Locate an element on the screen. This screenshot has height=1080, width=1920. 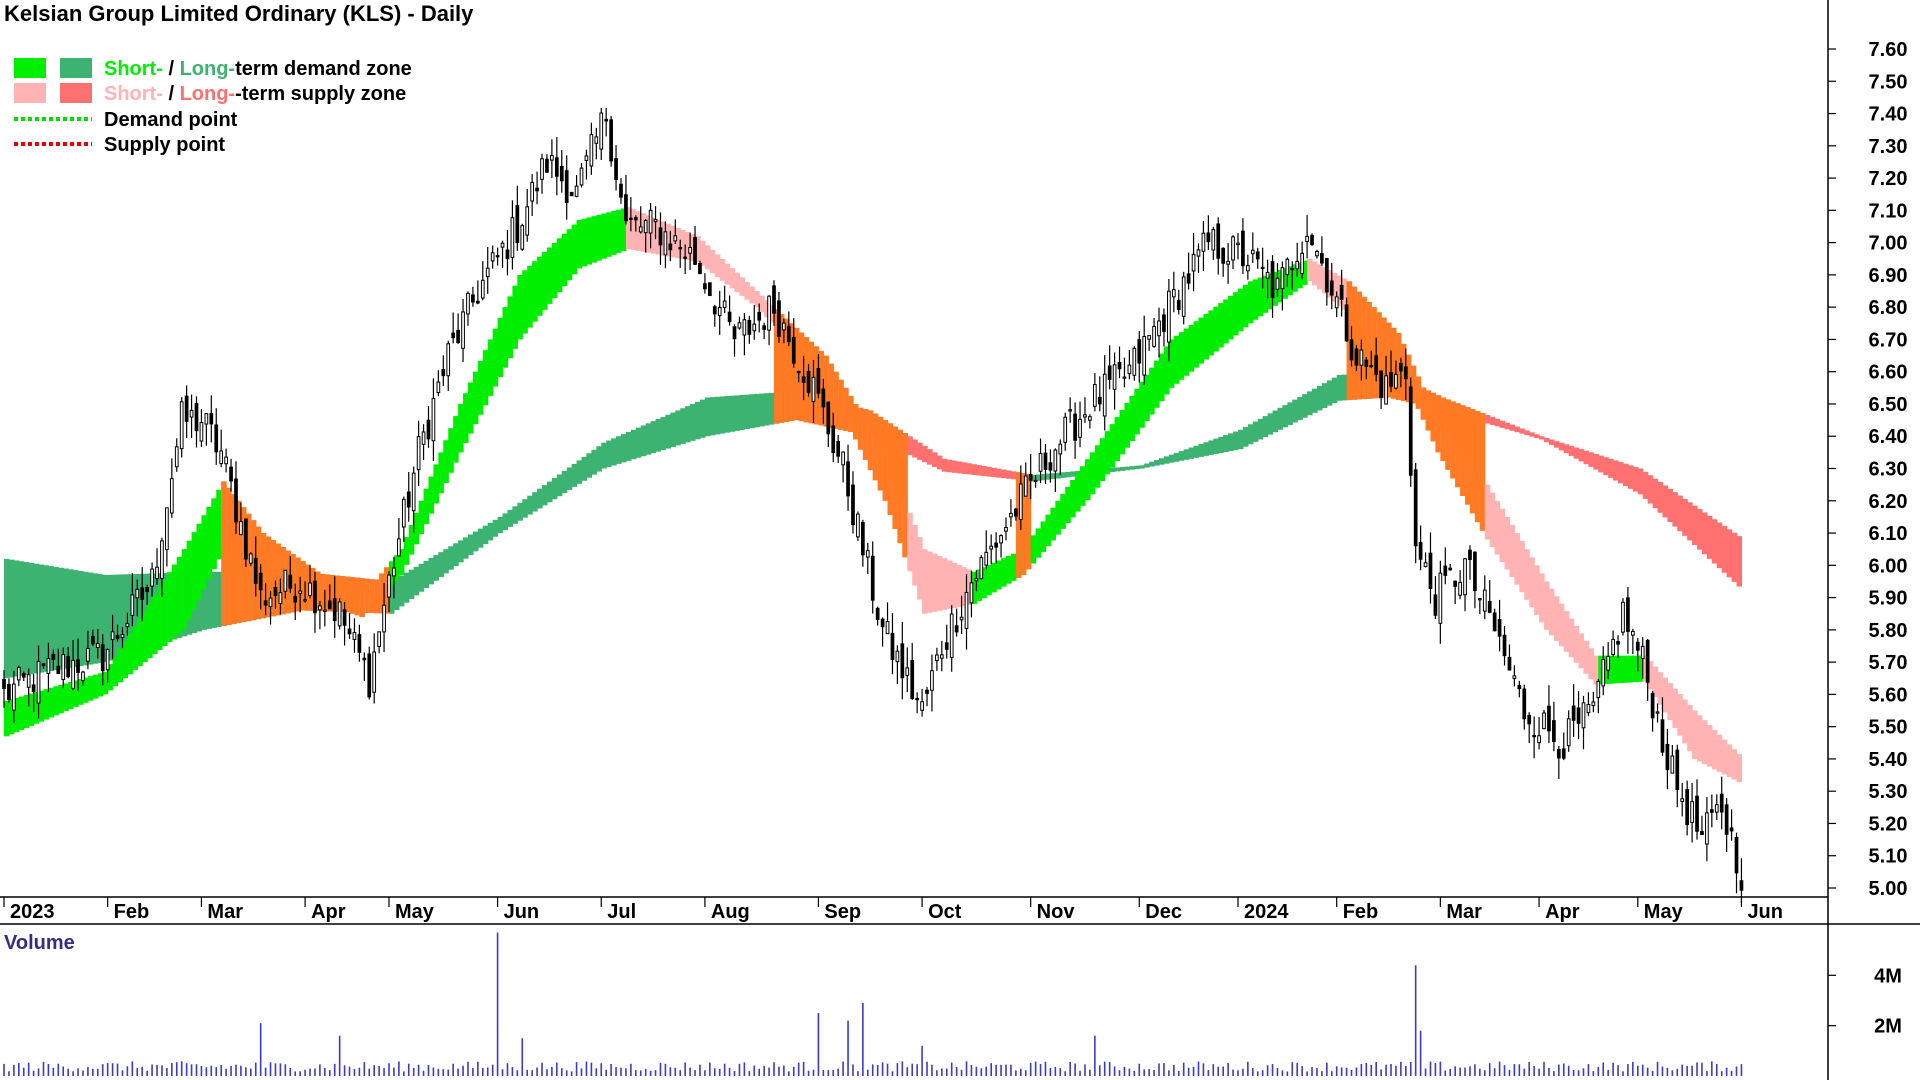
y-tick-label: 7.30 is located at coordinates (1888, 147).